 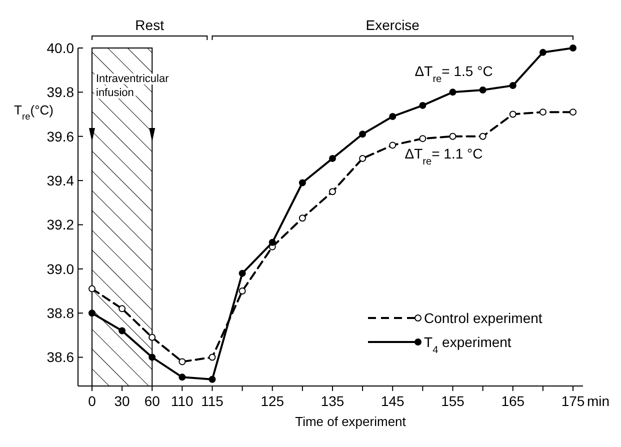 I want to click on x-tick-label: 115, so click(x=212, y=401).